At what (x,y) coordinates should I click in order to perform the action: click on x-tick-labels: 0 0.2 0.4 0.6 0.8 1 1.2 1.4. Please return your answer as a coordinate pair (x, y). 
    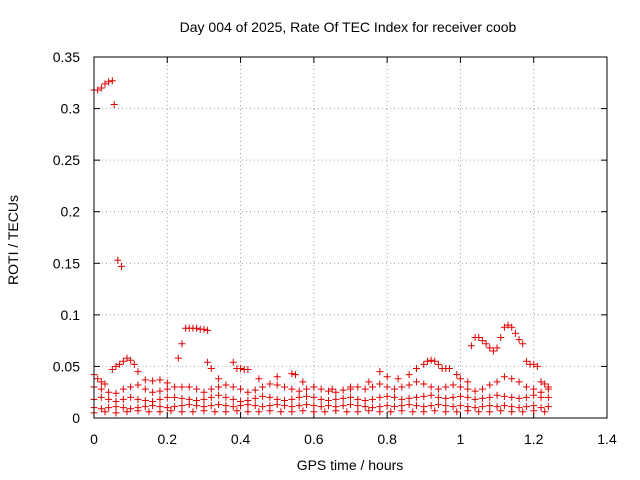
    Looking at the image, I should click on (353, 439).